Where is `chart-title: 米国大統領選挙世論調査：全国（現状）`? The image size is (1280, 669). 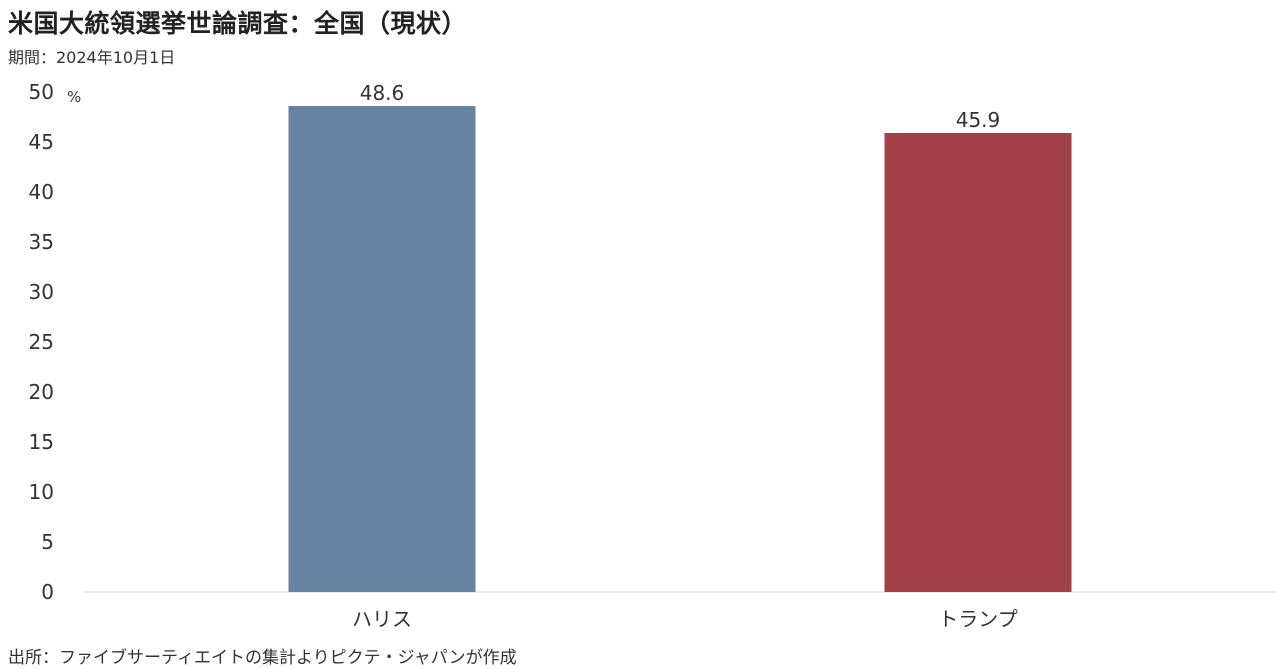
chart-title: 米国大統領選挙世論調査：全国（現状） is located at coordinates (238, 23).